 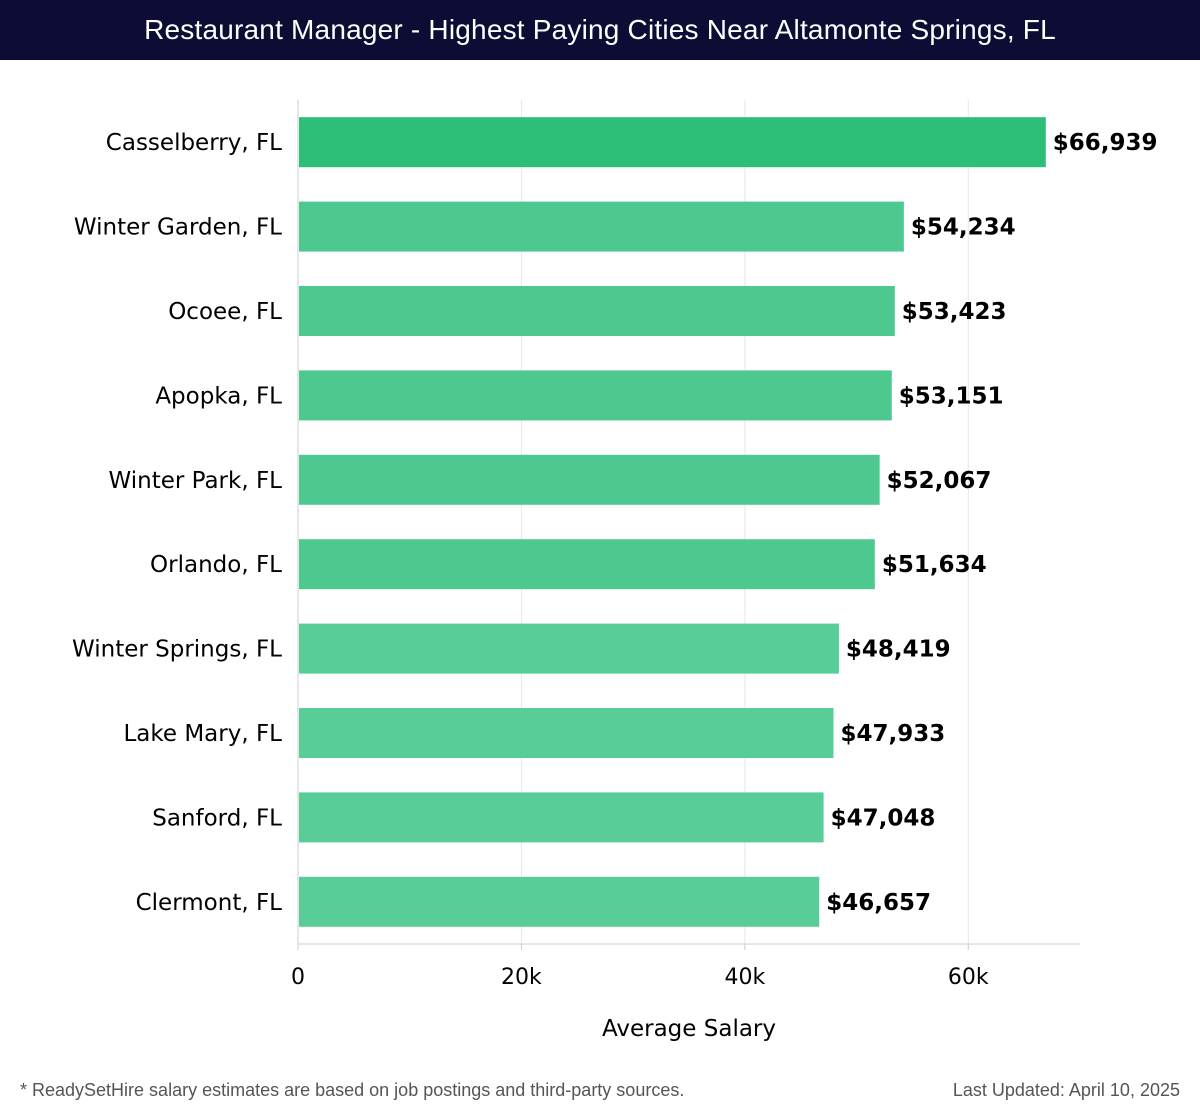 I want to click on value-label: $54,234, so click(x=963, y=228).